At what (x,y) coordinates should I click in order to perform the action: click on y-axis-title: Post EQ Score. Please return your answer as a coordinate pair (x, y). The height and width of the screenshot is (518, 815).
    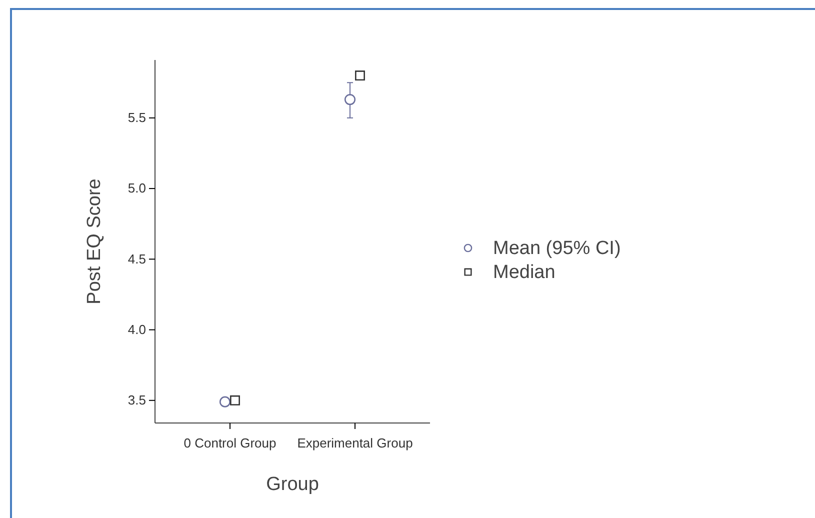
    Looking at the image, I should click on (94, 241).